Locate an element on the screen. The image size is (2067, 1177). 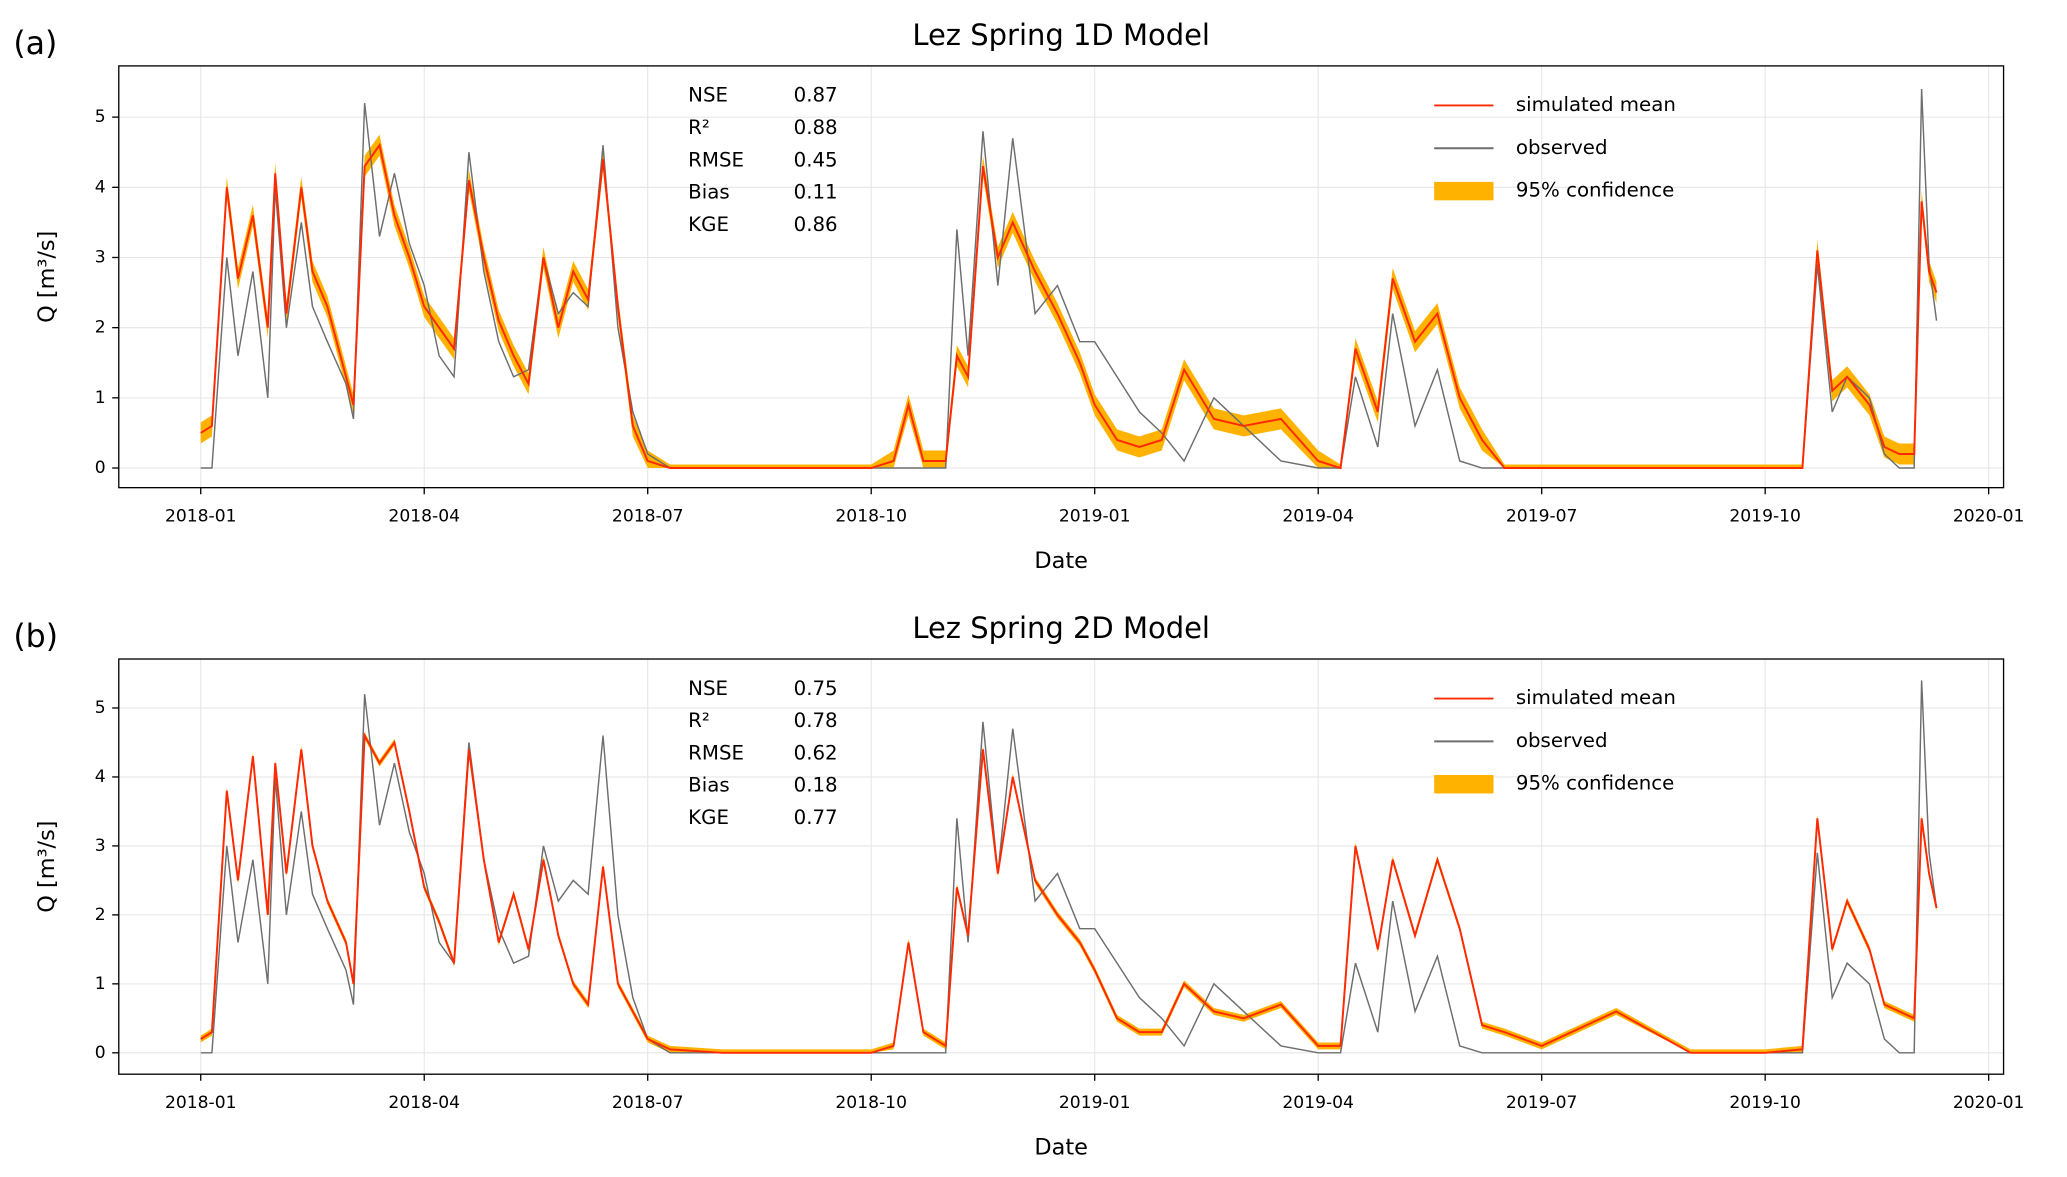
stat-value: 0.78 is located at coordinates (816, 720).